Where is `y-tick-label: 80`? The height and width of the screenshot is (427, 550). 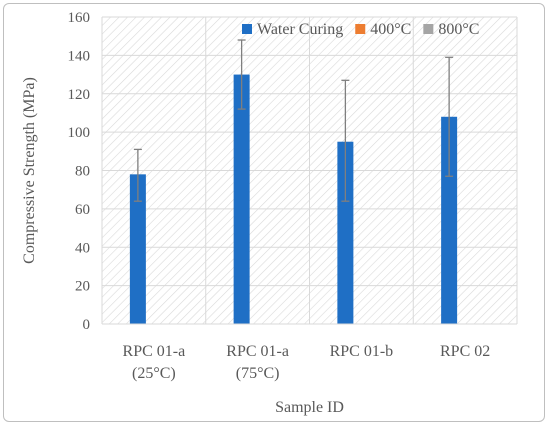 y-tick-label: 80 is located at coordinates (82, 172).